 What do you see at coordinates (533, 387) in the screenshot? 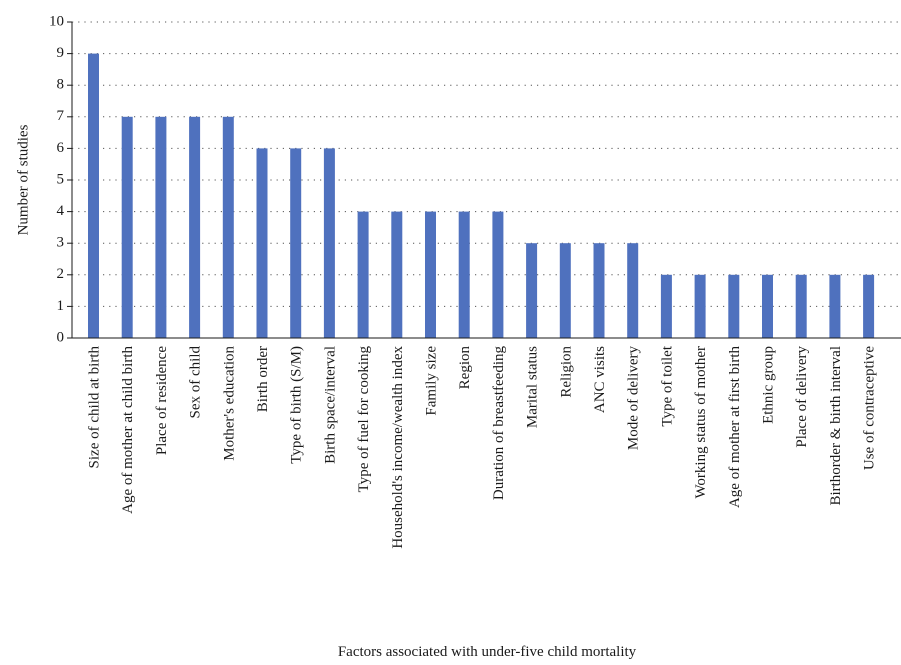
I see `x-tick-label: Marital status` at bounding box center [533, 387].